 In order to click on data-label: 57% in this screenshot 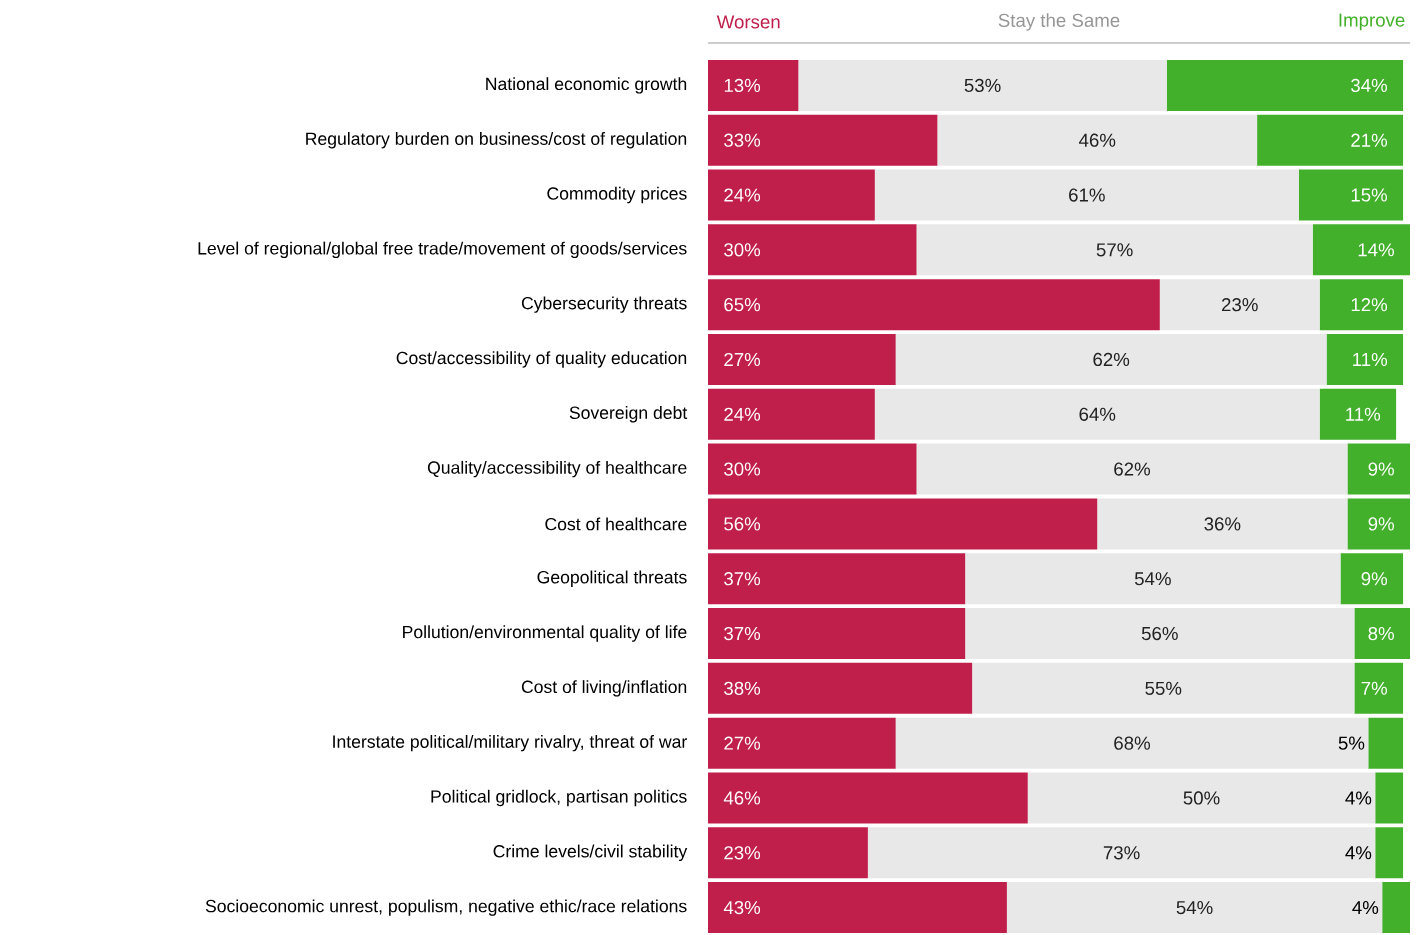, I will do `click(1114, 250)`.